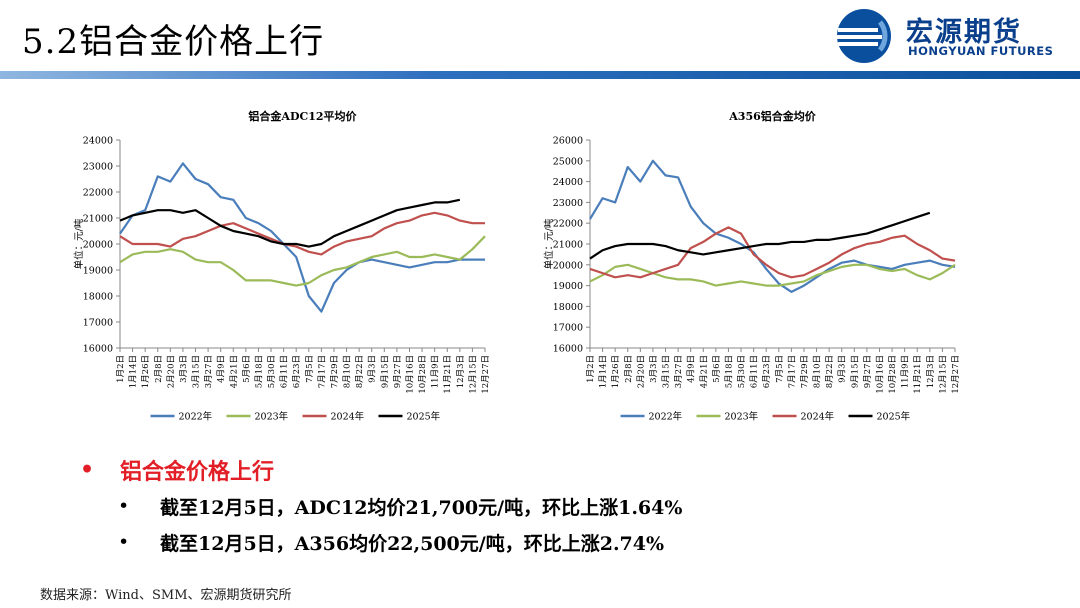  What do you see at coordinates (461, 371) in the screenshot?
I see `x-tick-label: 12月3日` at bounding box center [461, 371].